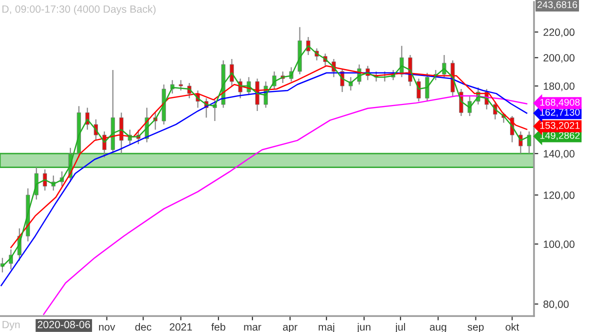  What do you see at coordinates (559, 58) in the screenshot?
I see `y-tick-label: 200,00` at bounding box center [559, 58].